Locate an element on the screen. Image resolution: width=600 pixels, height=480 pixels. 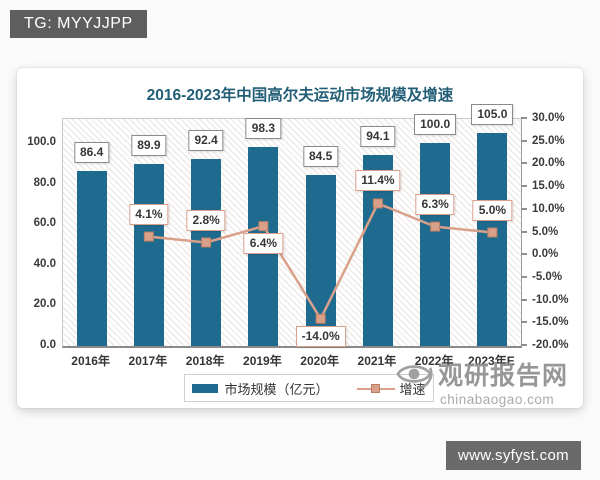
watermark-site-name: 观研报告网 is located at coordinates (503, 376).